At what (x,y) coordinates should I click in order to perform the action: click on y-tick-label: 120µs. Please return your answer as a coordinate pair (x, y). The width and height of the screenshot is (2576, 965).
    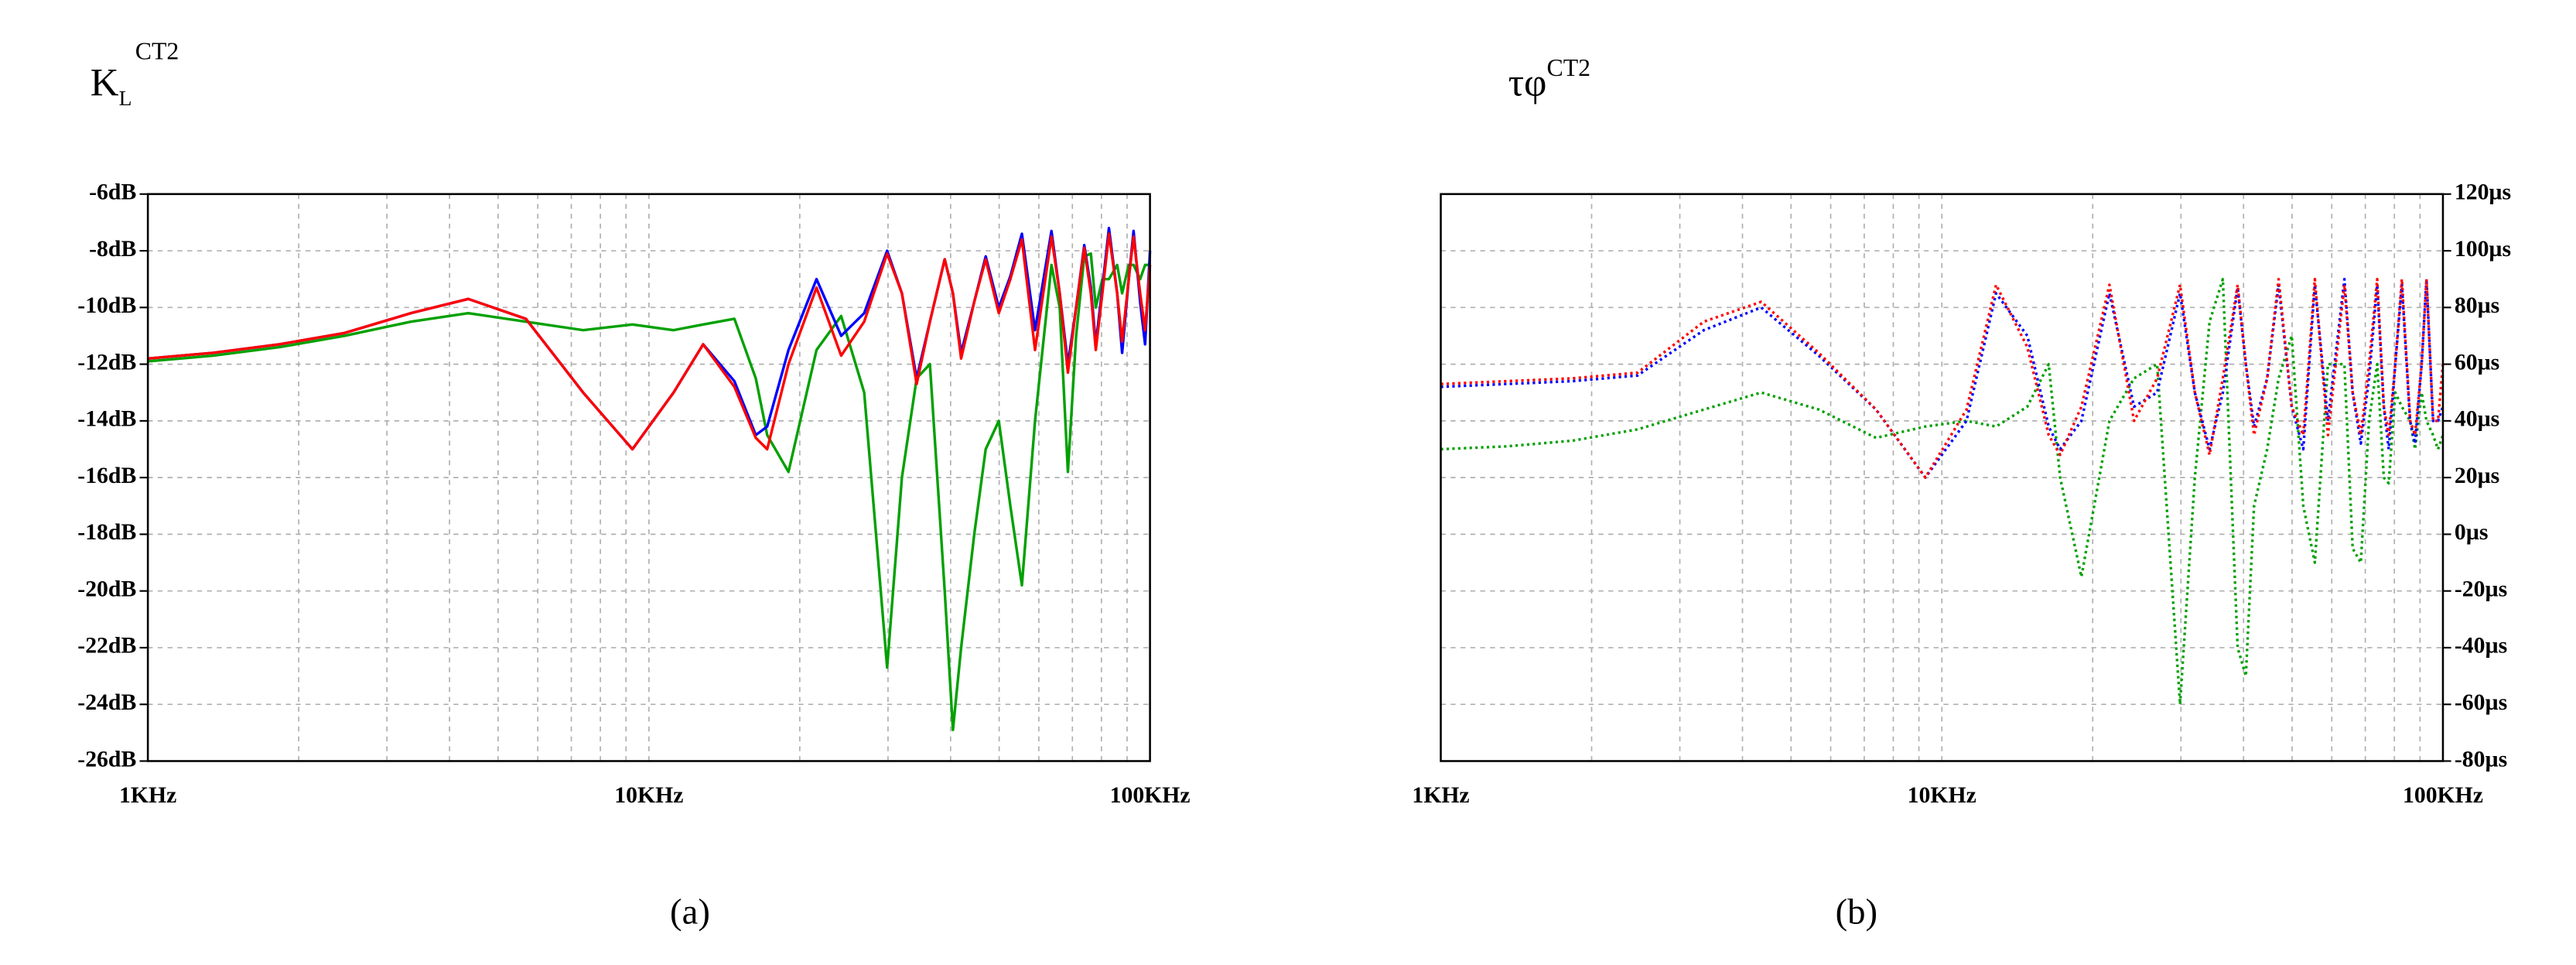
    Looking at the image, I should click on (2483, 192).